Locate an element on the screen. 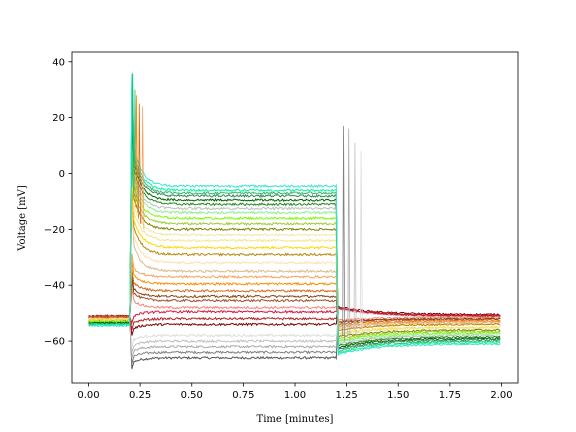 The width and height of the screenshot is (576, 432). y-tick-label: −40 is located at coordinates (54, 286).